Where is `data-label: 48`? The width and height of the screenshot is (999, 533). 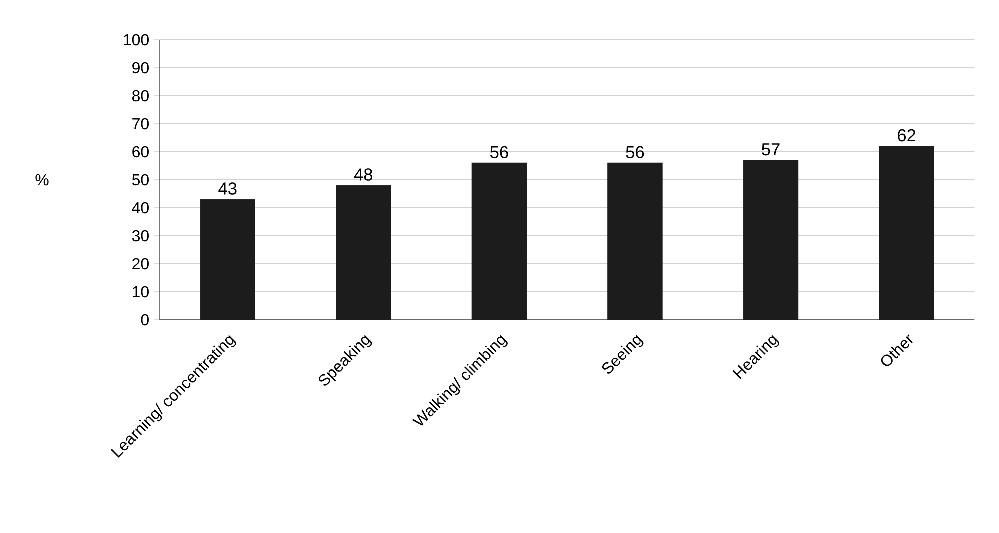 data-label: 48 is located at coordinates (363, 174).